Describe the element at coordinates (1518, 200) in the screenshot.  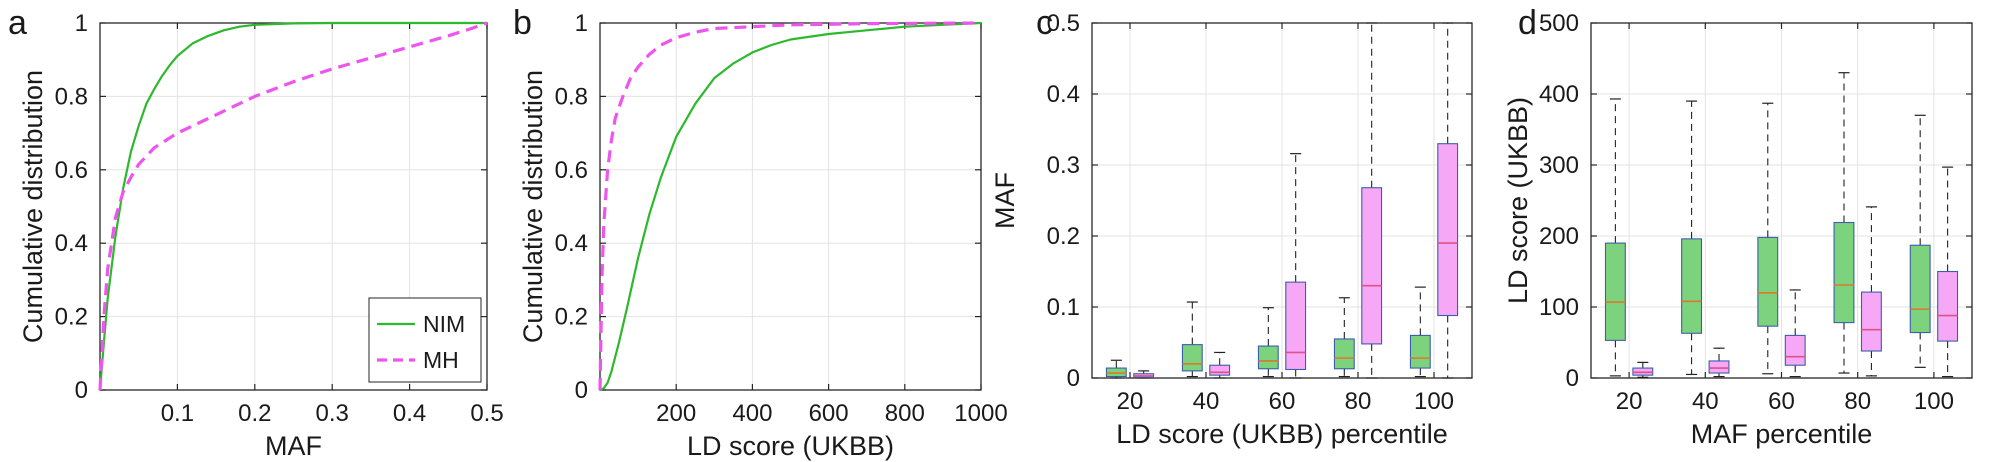
I see `y-axis-label: LD score (UKBB)` at that location.